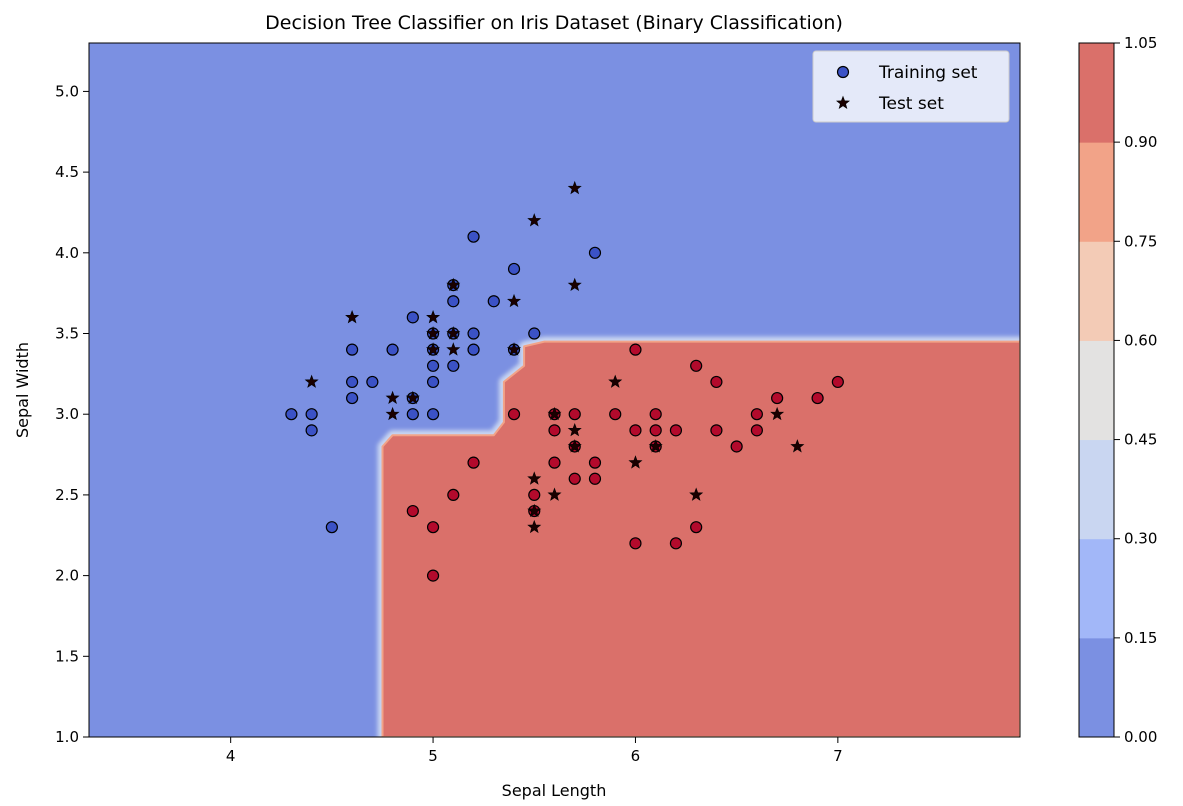 The width and height of the screenshot is (1183, 806). Describe the element at coordinates (67, 91) in the screenshot. I see `y-tick-label: 5.0` at that location.